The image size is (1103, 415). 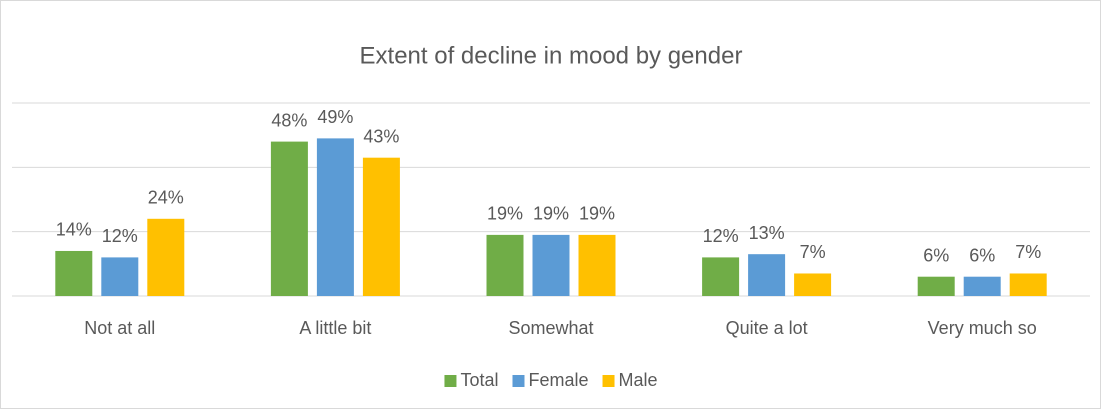 I want to click on data-label: 24%, so click(x=166, y=198).